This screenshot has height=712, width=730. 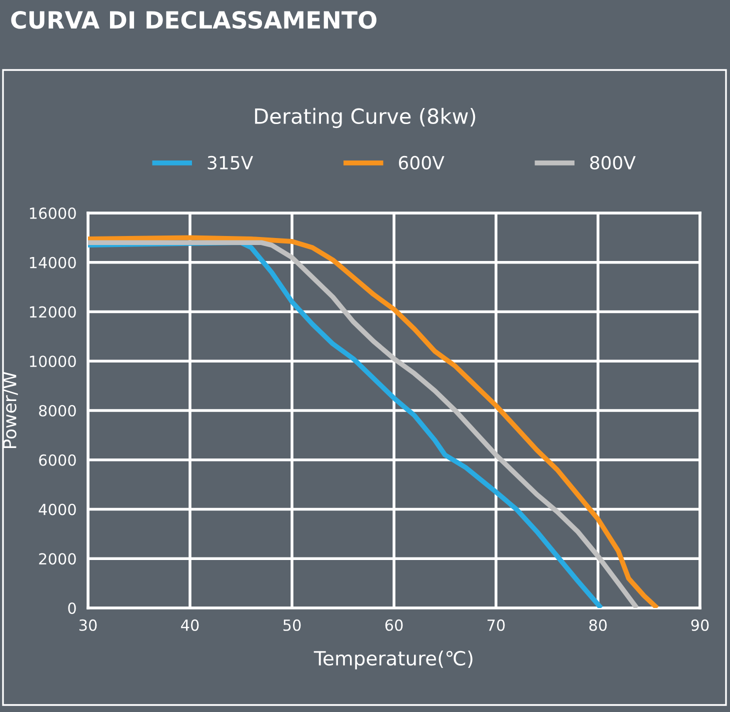 What do you see at coordinates (53, 262) in the screenshot?
I see `y-tick-label: 14000` at bounding box center [53, 262].